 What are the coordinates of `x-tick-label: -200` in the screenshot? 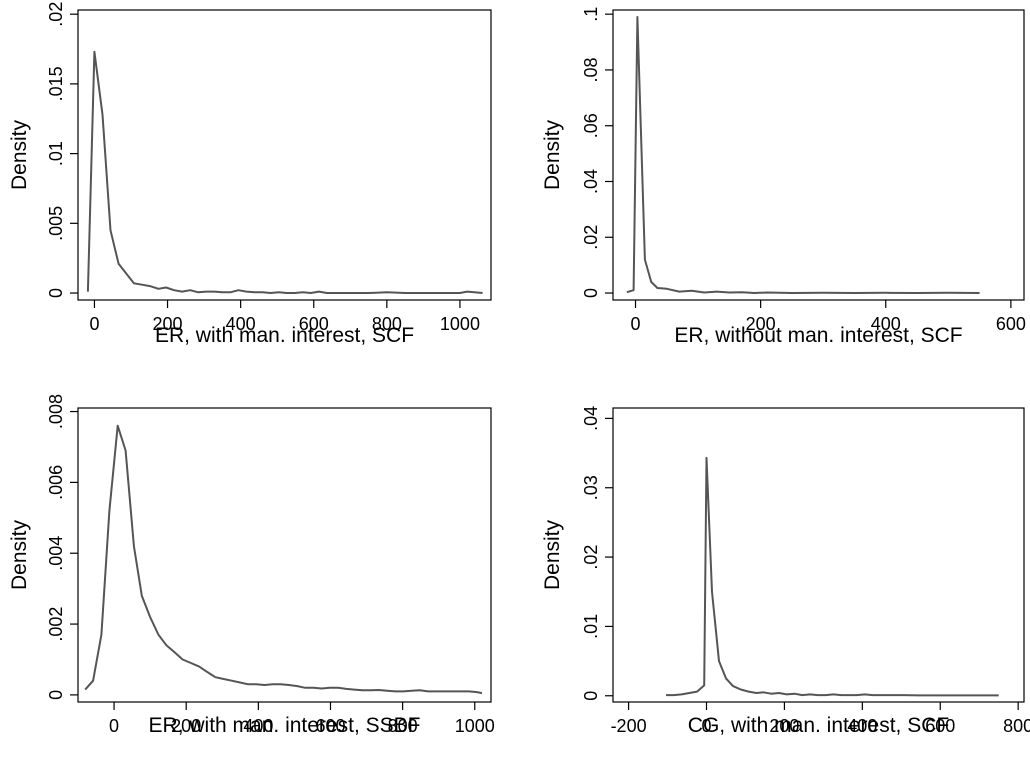 It's located at (629, 726).